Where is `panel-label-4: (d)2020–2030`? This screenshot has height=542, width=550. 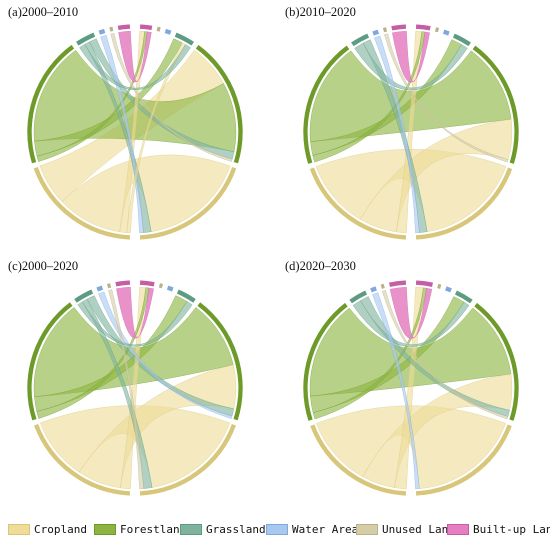
panel-label-4: (d)2020–2030 is located at coordinates (320, 266).